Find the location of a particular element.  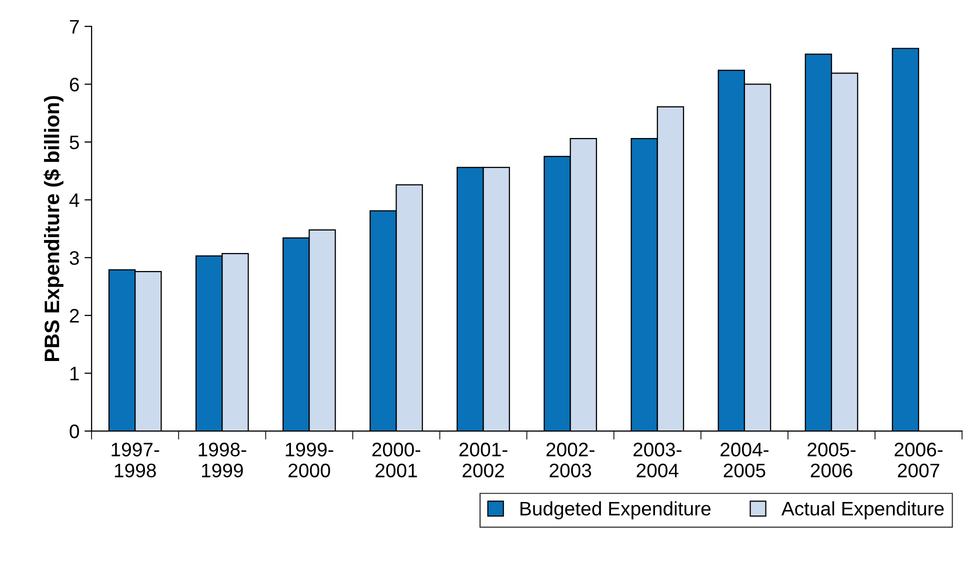

y-tick-label: 5 is located at coordinates (74, 143).